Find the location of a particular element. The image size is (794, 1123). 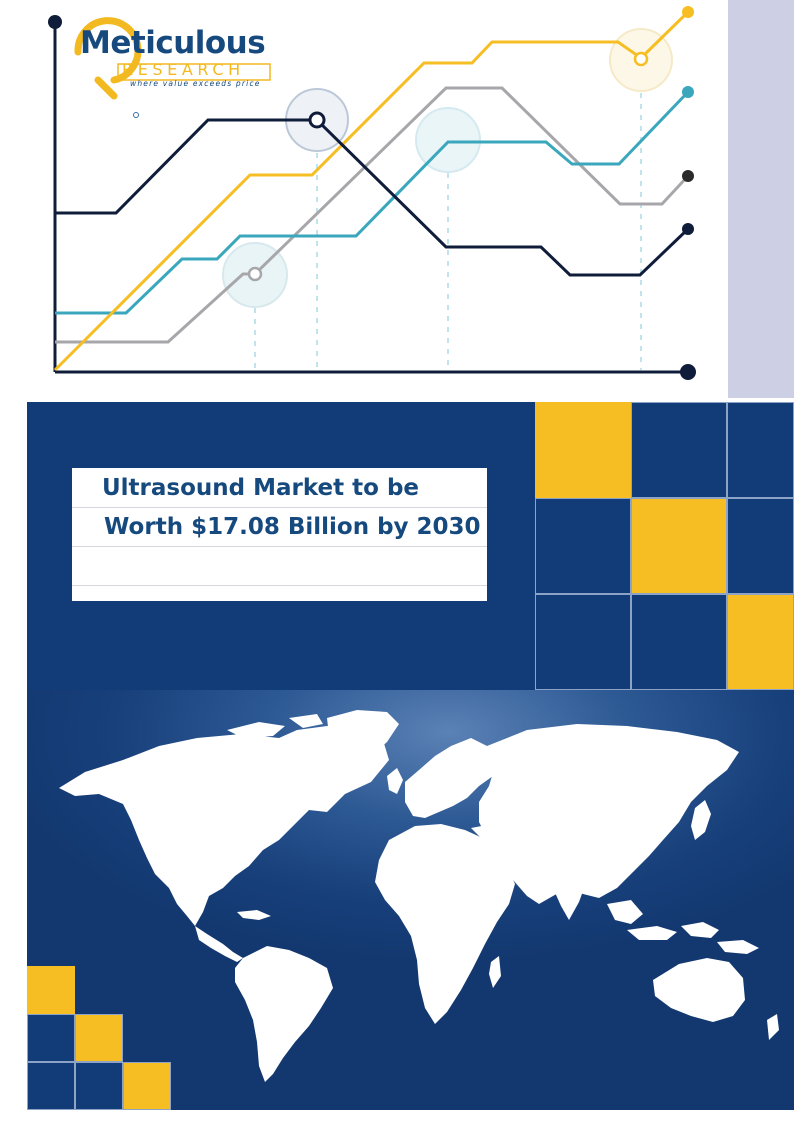

decorative-corner-squares is located at coordinates (99, 1038).